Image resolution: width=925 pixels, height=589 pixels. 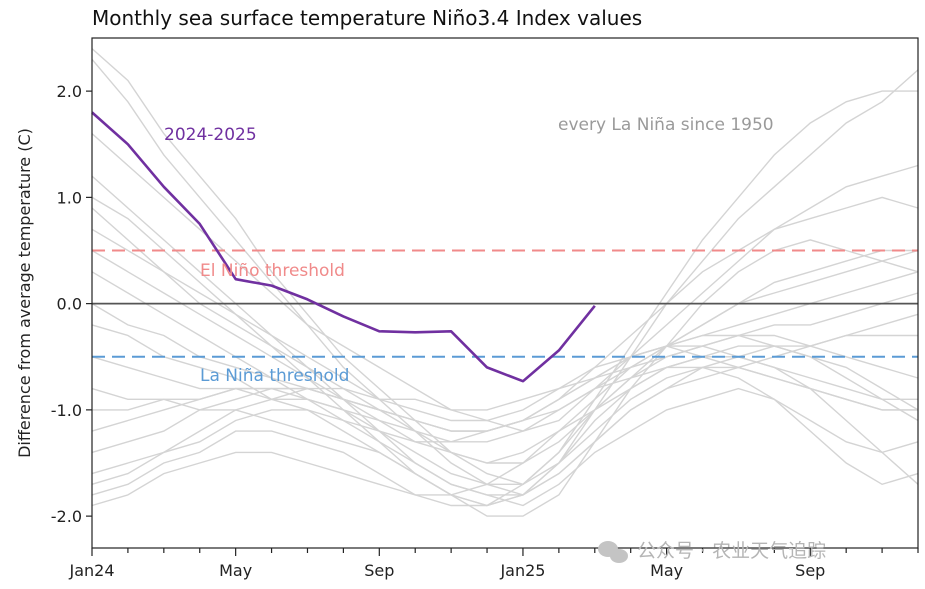 I want to click on y-tick-label: -1.0, so click(x=66, y=410).